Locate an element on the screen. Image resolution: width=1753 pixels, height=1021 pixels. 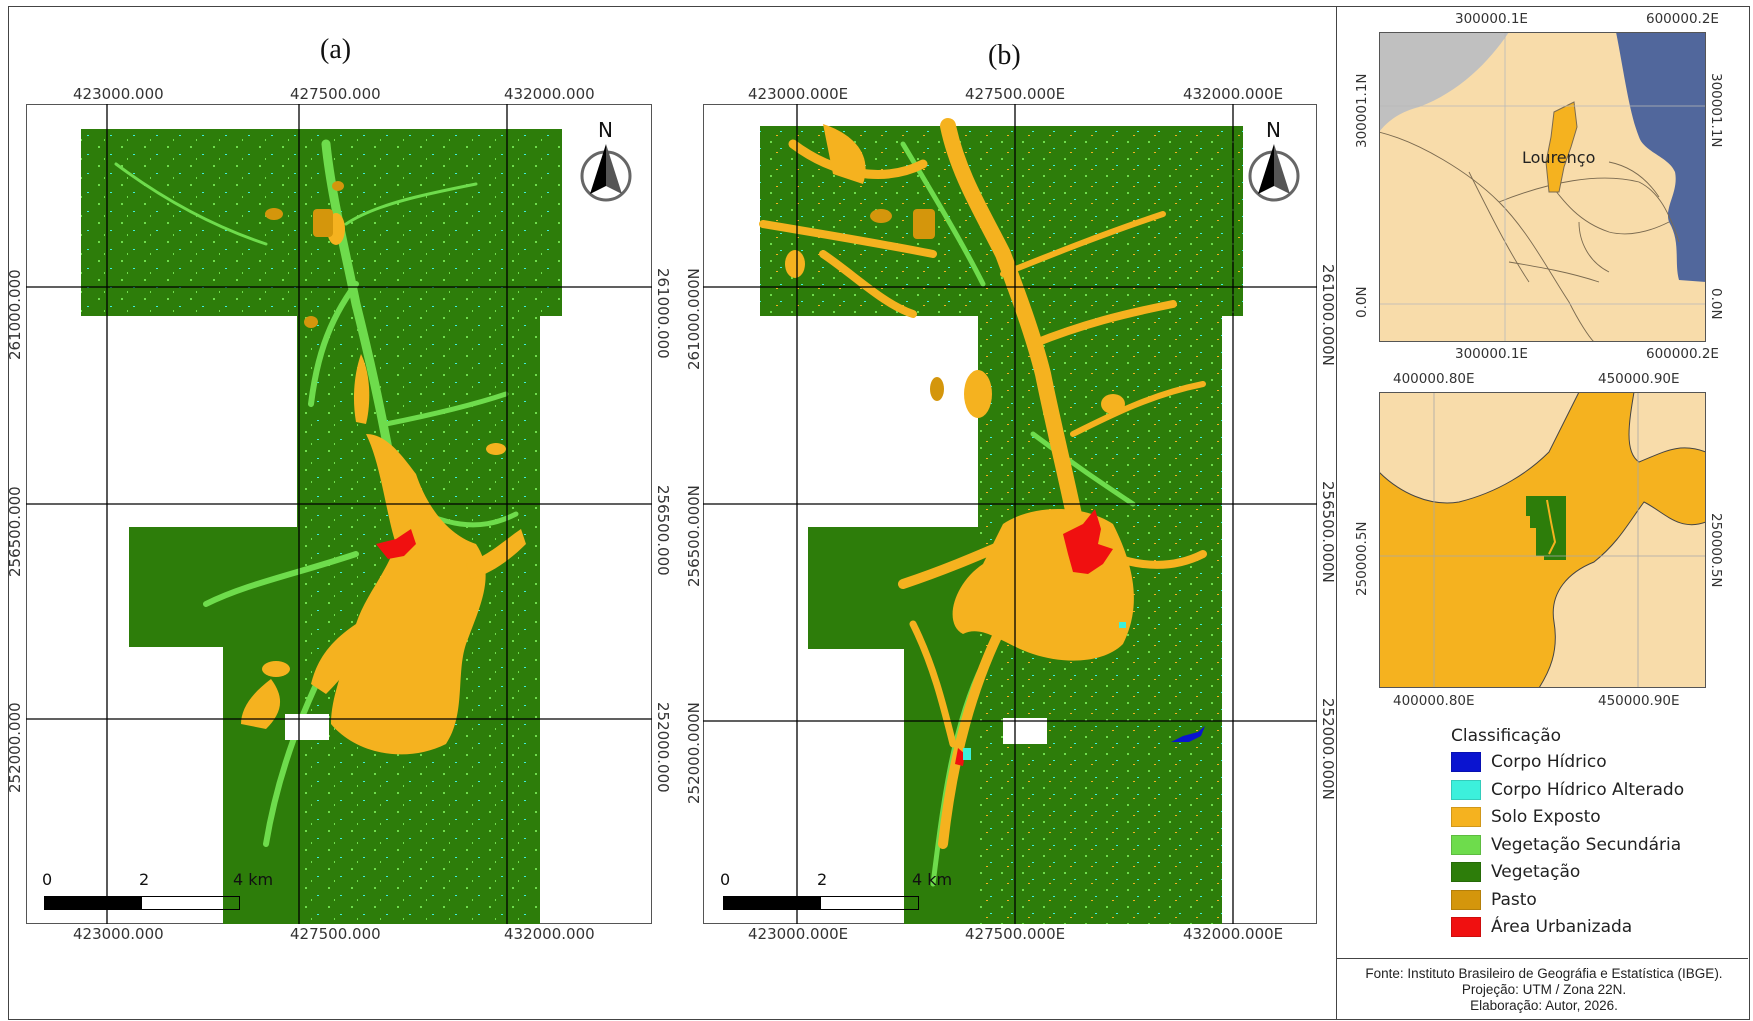
credits-author: Elaboração: Autor, 2026. is located at coordinates (1544, 1005).